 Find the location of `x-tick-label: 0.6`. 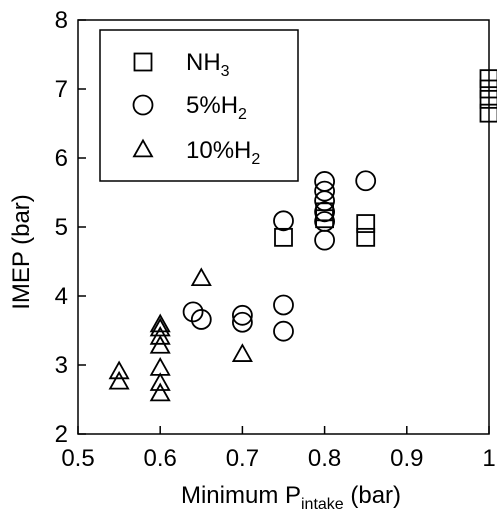

x-tick-label: 0.6 is located at coordinates (160, 458).